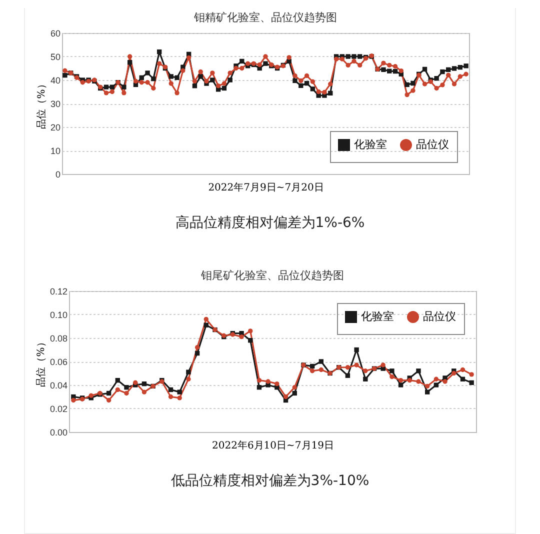 The width and height of the screenshot is (540, 534). What do you see at coordinates (55, 104) in the screenshot?
I see `y-tick-label: 30` at bounding box center [55, 104].